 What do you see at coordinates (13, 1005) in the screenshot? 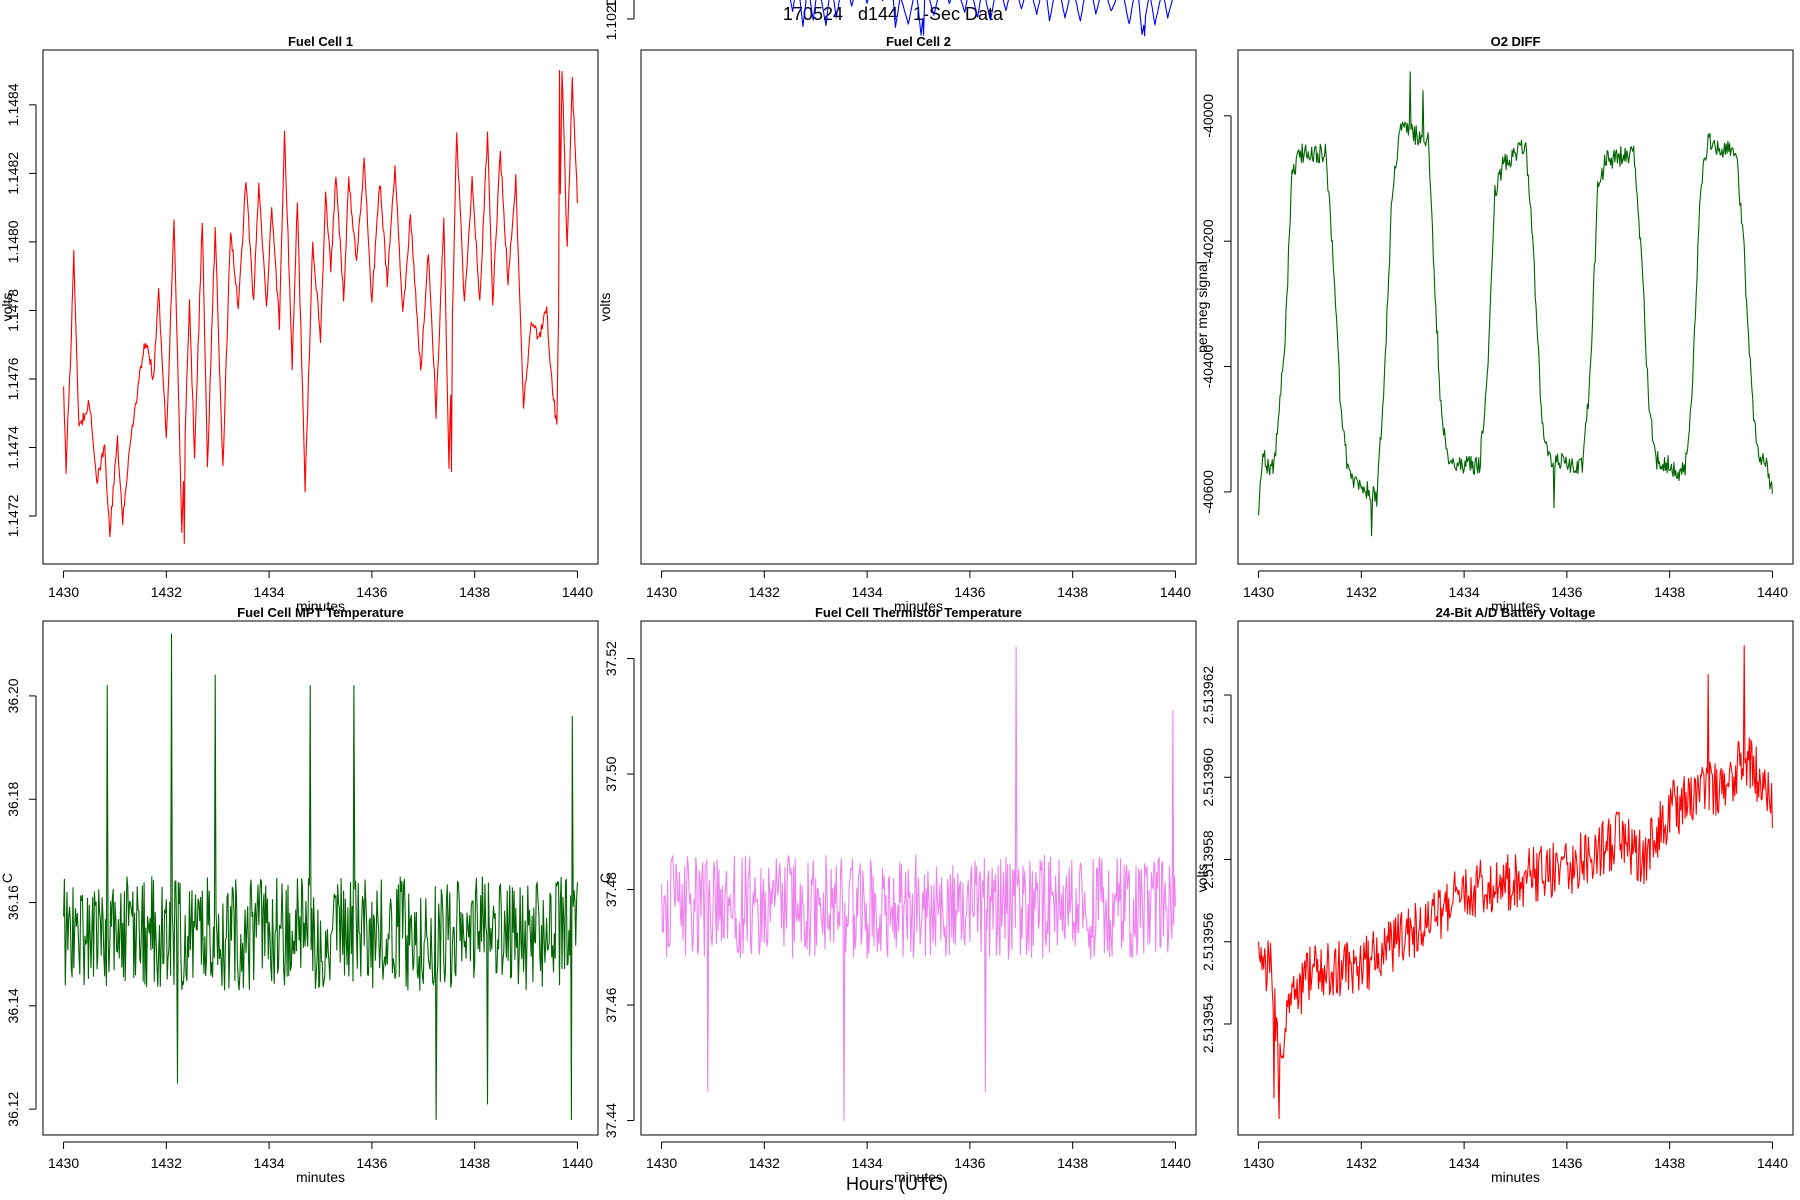
I see `y-tick-label: 36.14` at bounding box center [13, 1005].